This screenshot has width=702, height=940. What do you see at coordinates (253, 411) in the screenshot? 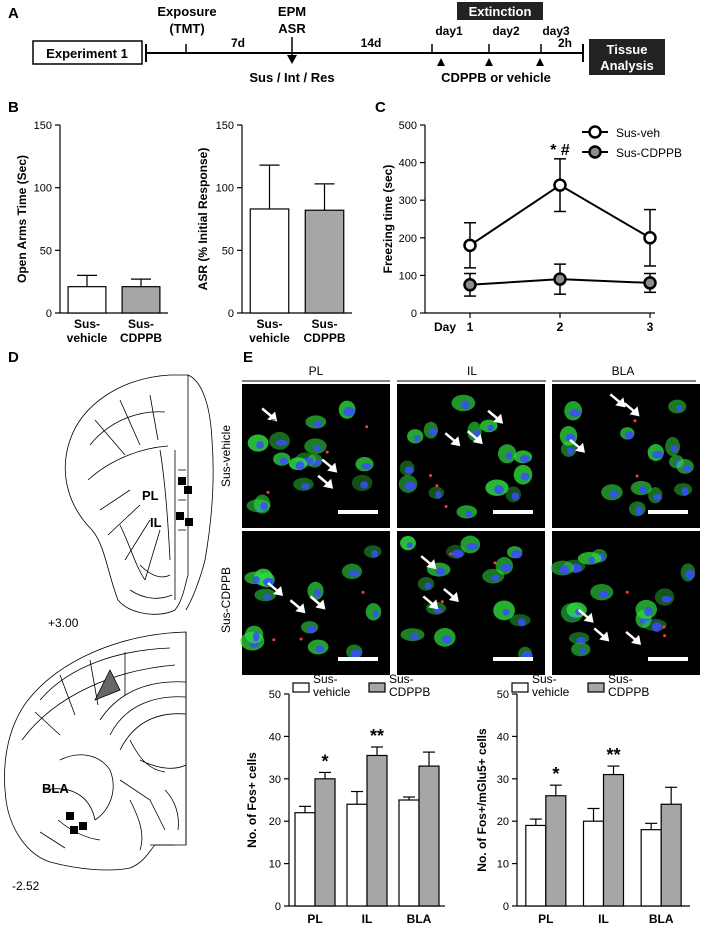
I see `stain-label-fos: Fos` at bounding box center [253, 411].